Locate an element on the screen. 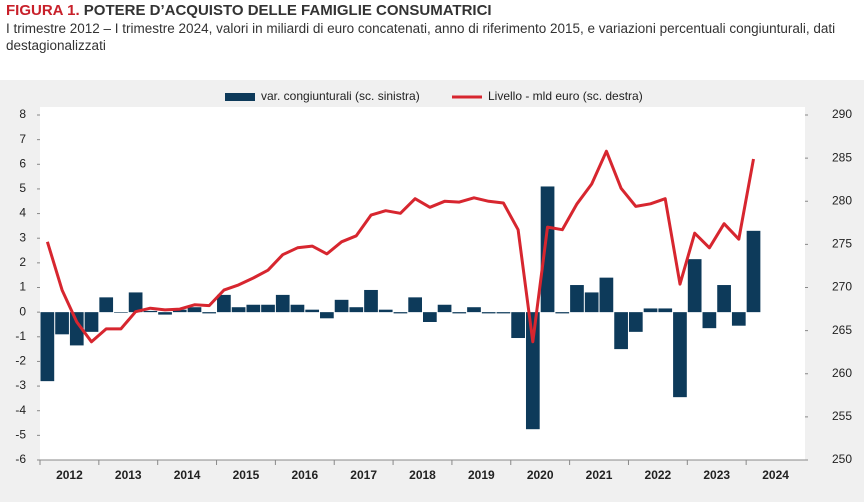  y-tick-label: 7 is located at coordinates (22, 139).